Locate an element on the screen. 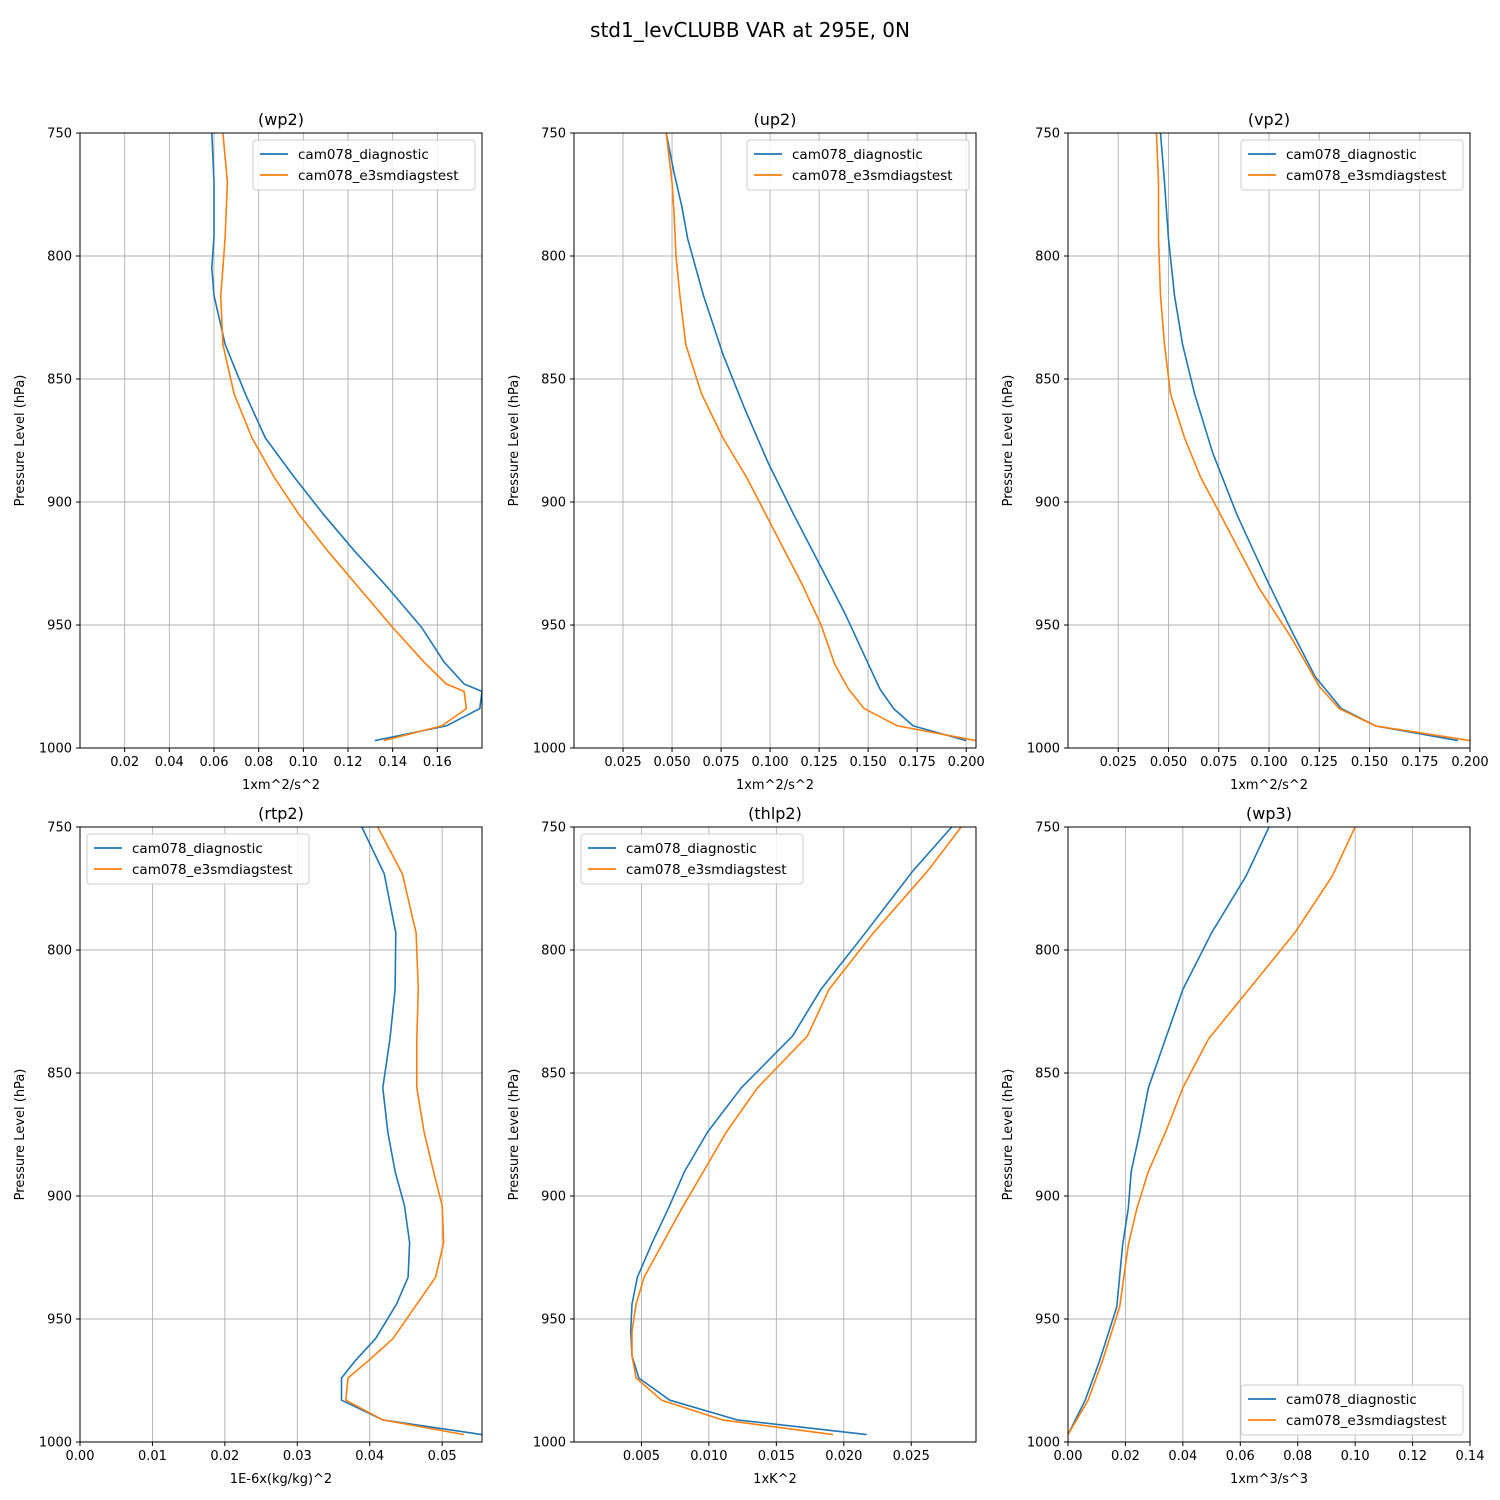 The height and width of the screenshot is (1500, 1500). x-tick-label: 0.010 is located at coordinates (708, 1456).